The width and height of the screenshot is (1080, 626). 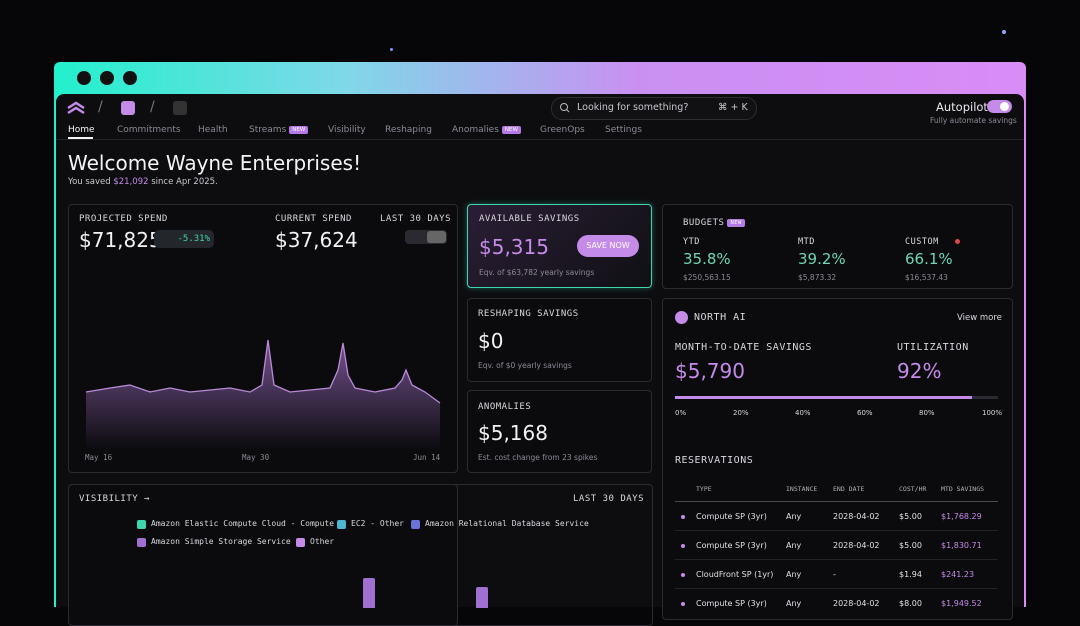 What do you see at coordinates (149, 130) in the screenshot?
I see `nav-tab: Commitments` at bounding box center [149, 130].